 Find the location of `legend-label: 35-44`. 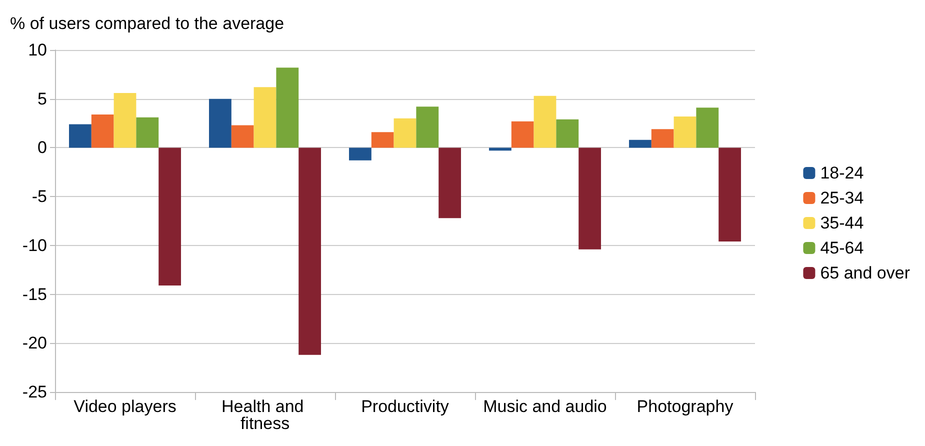

legend-label: 35-44 is located at coordinates (842, 223).